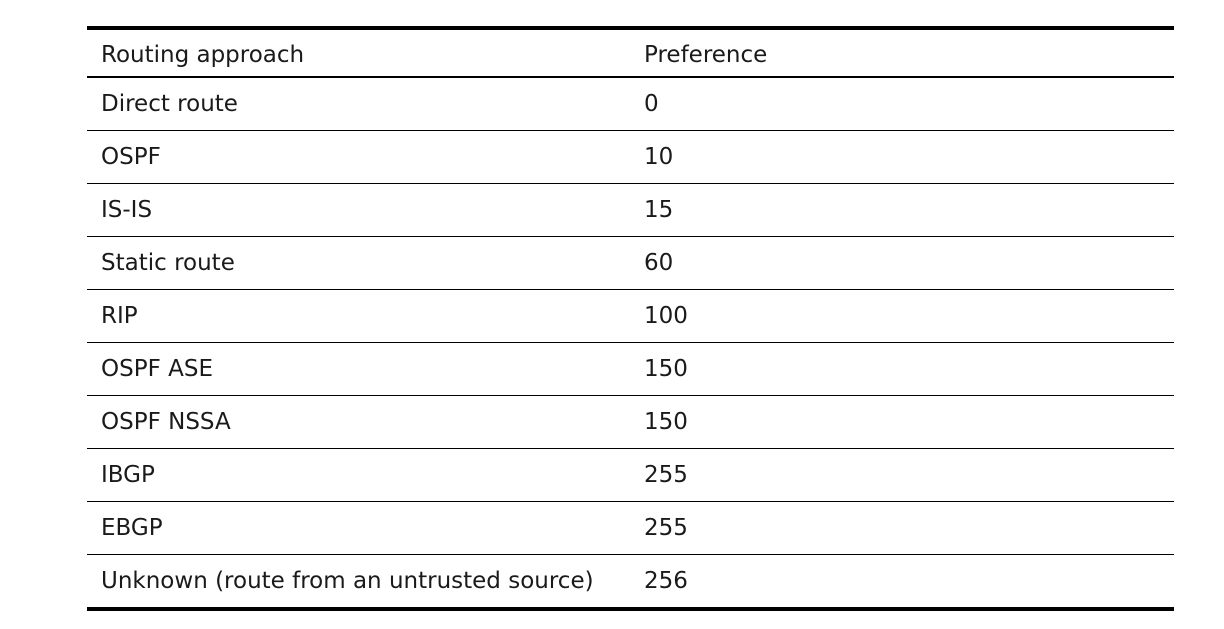 The image size is (1224, 629). I want to click on routing-approach-cell: Static route, so click(358, 263).